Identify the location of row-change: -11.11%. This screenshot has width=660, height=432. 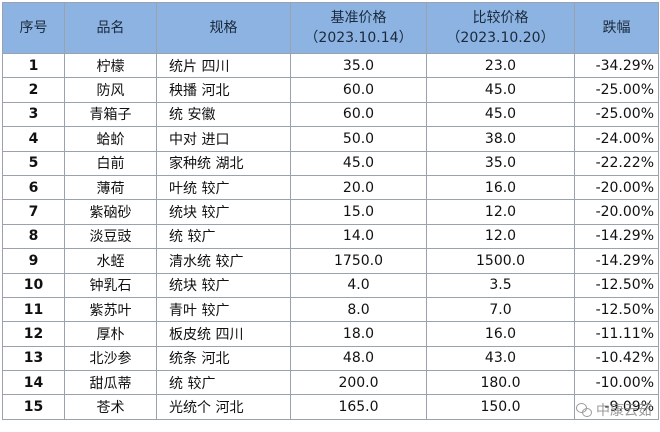
(616, 334).